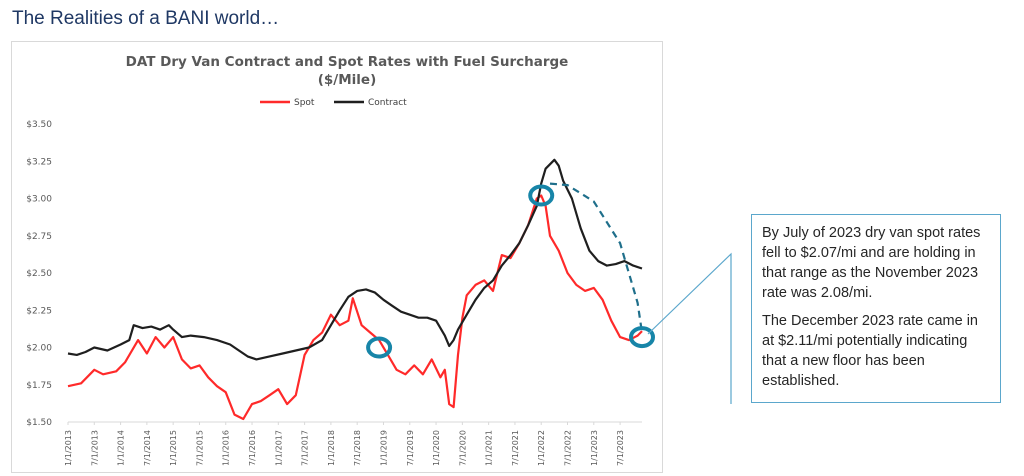 Image resolution: width=1024 pixels, height=476 pixels. Describe the element at coordinates (357, 448) in the screenshot. I see `x-tick-label: 7/1/2018` at that location.